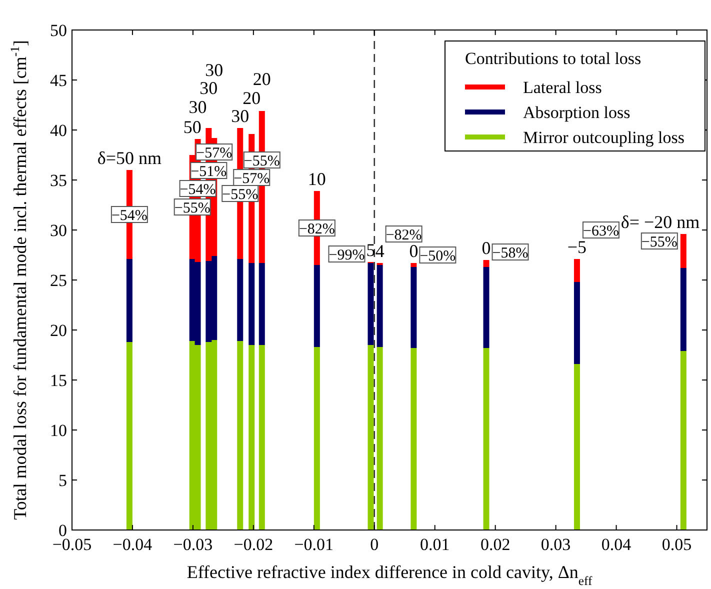 Image resolution: width=711 pixels, height=589 pixels. What do you see at coordinates (132, 544) in the screenshot?
I see `x-tick-label: −0.04` at bounding box center [132, 544].